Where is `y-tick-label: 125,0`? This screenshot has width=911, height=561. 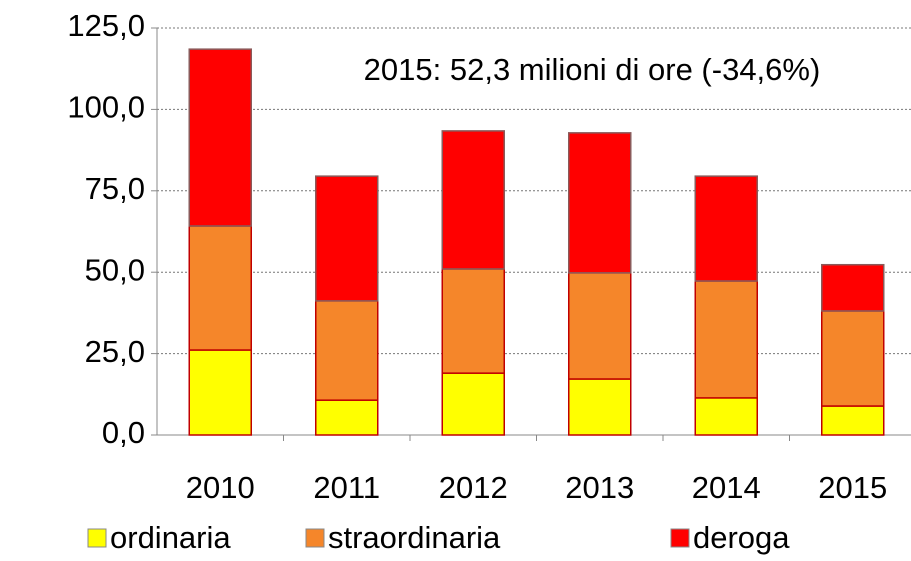 y-tick-label: 125,0 is located at coordinates (106, 25).